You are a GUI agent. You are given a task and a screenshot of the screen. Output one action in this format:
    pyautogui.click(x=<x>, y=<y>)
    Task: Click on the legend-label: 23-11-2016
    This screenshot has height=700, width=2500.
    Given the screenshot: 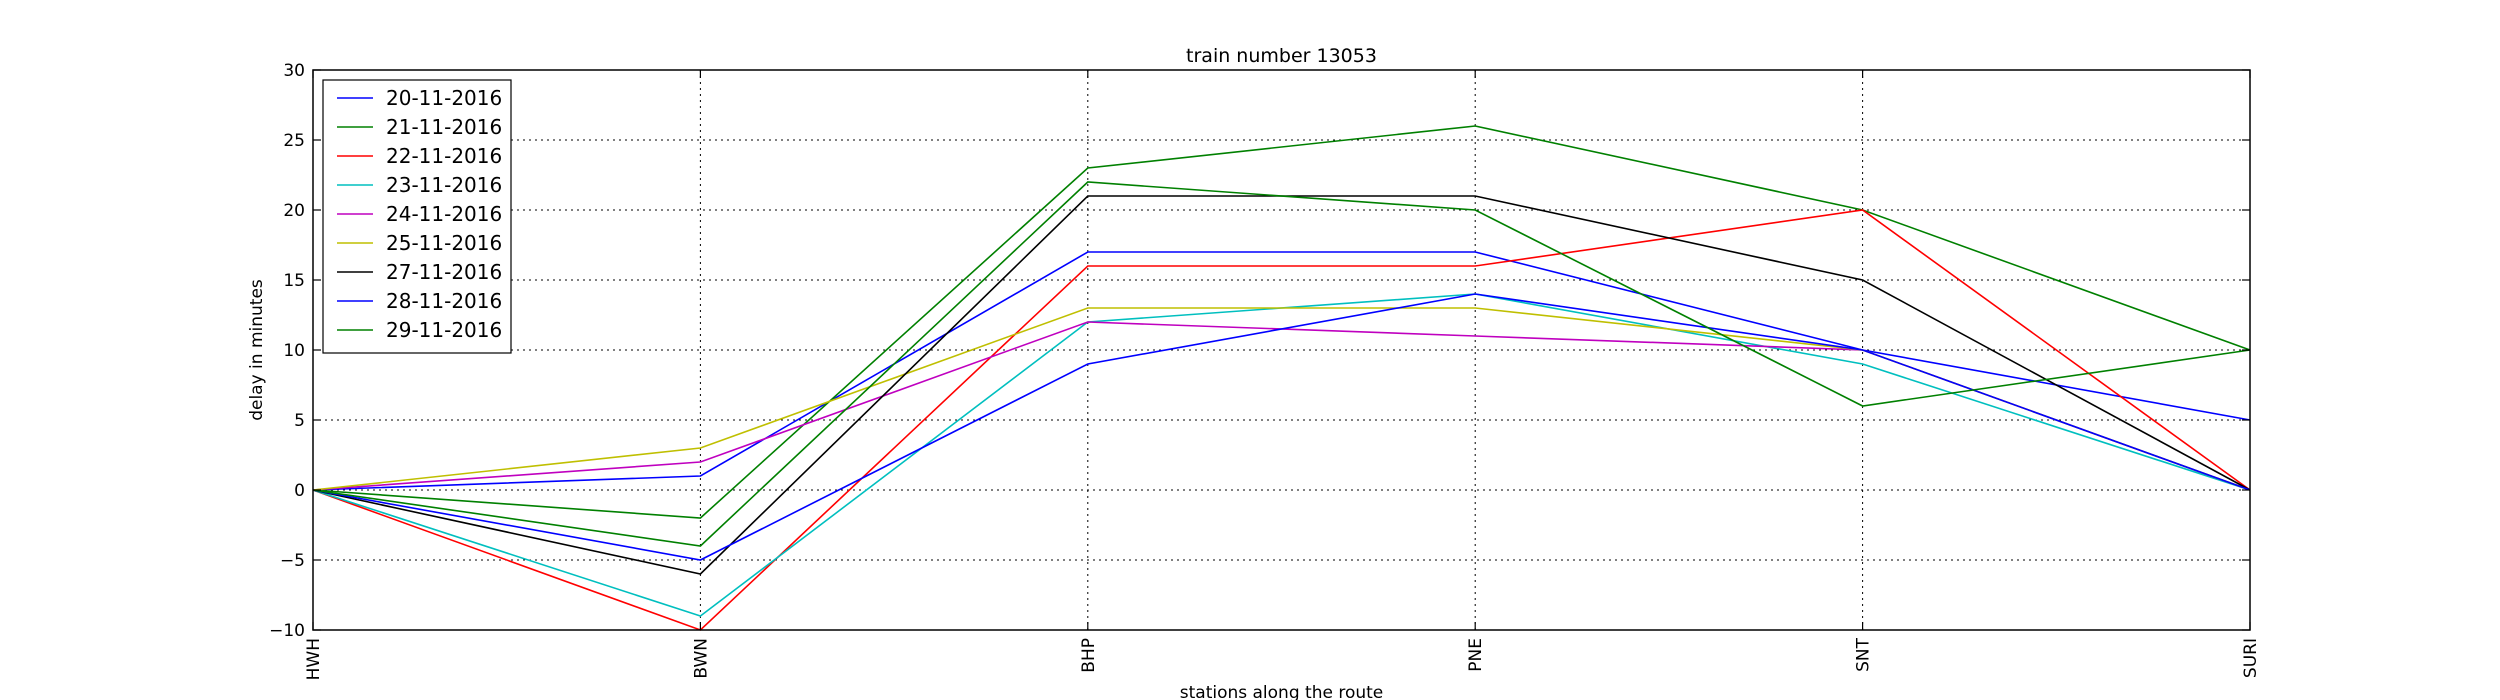 What is the action you would take?
    pyautogui.click(x=444, y=185)
    